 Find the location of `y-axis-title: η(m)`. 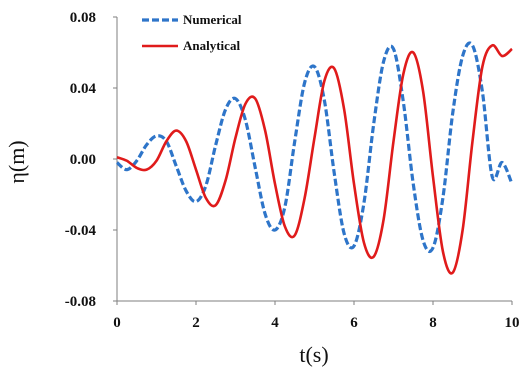

y-axis-title: η(m) is located at coordinates (16, 161).